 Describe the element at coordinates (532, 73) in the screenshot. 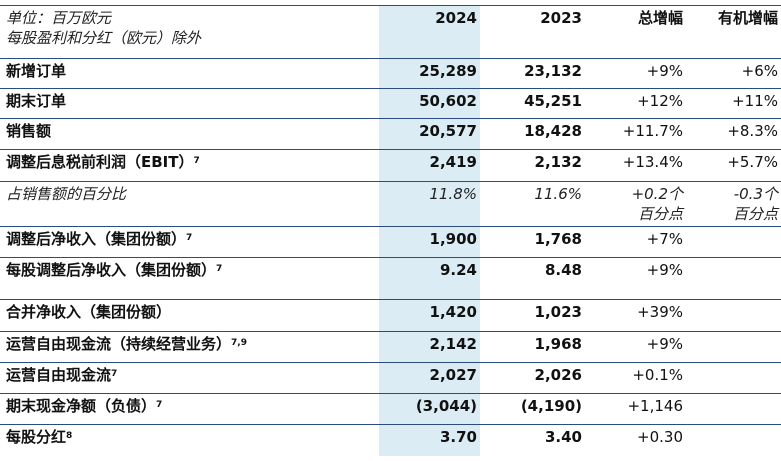

I see `value-2023: 23,132` at that location.